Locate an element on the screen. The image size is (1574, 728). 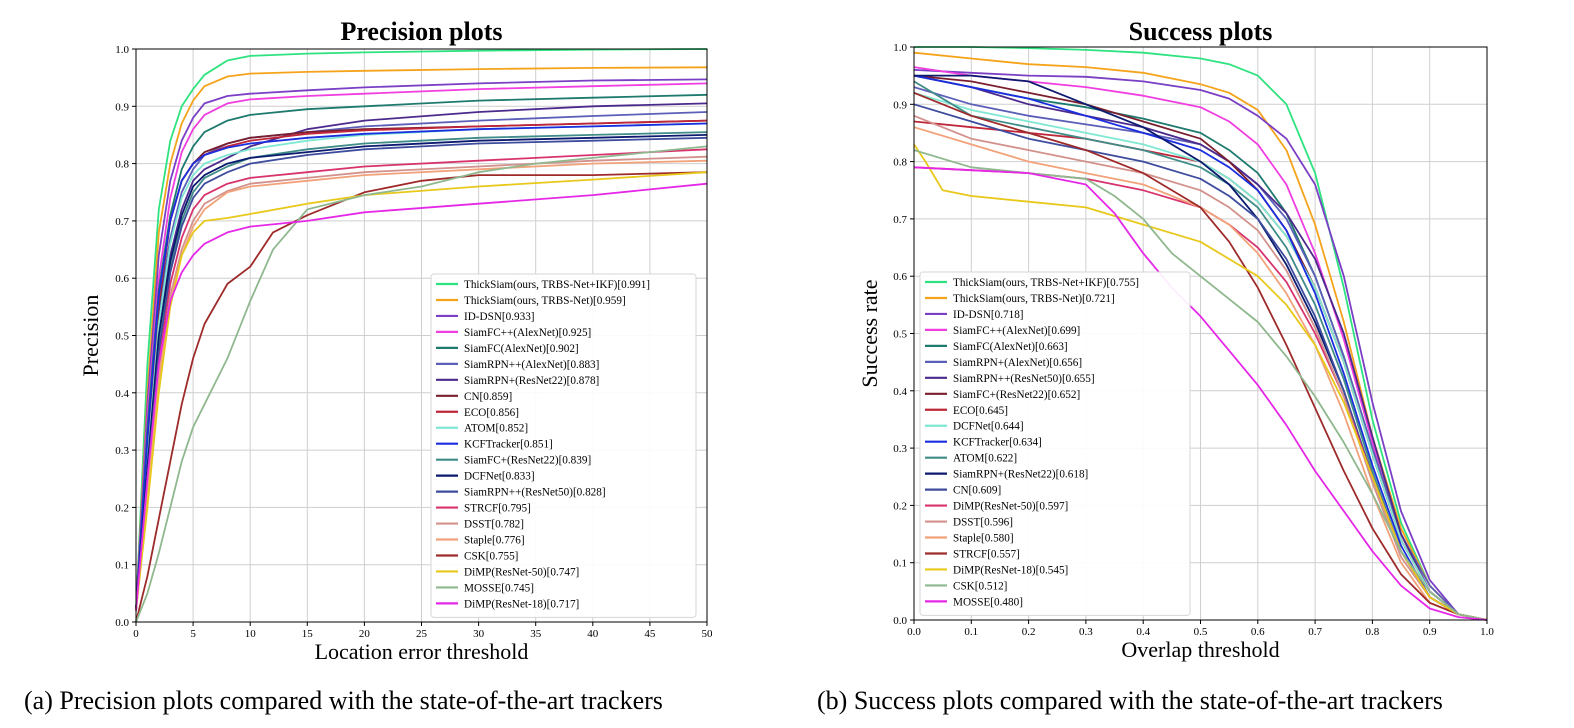
legend-label: DiMP(ResNet-18)[0.717] is located at coordinates (521, 604).